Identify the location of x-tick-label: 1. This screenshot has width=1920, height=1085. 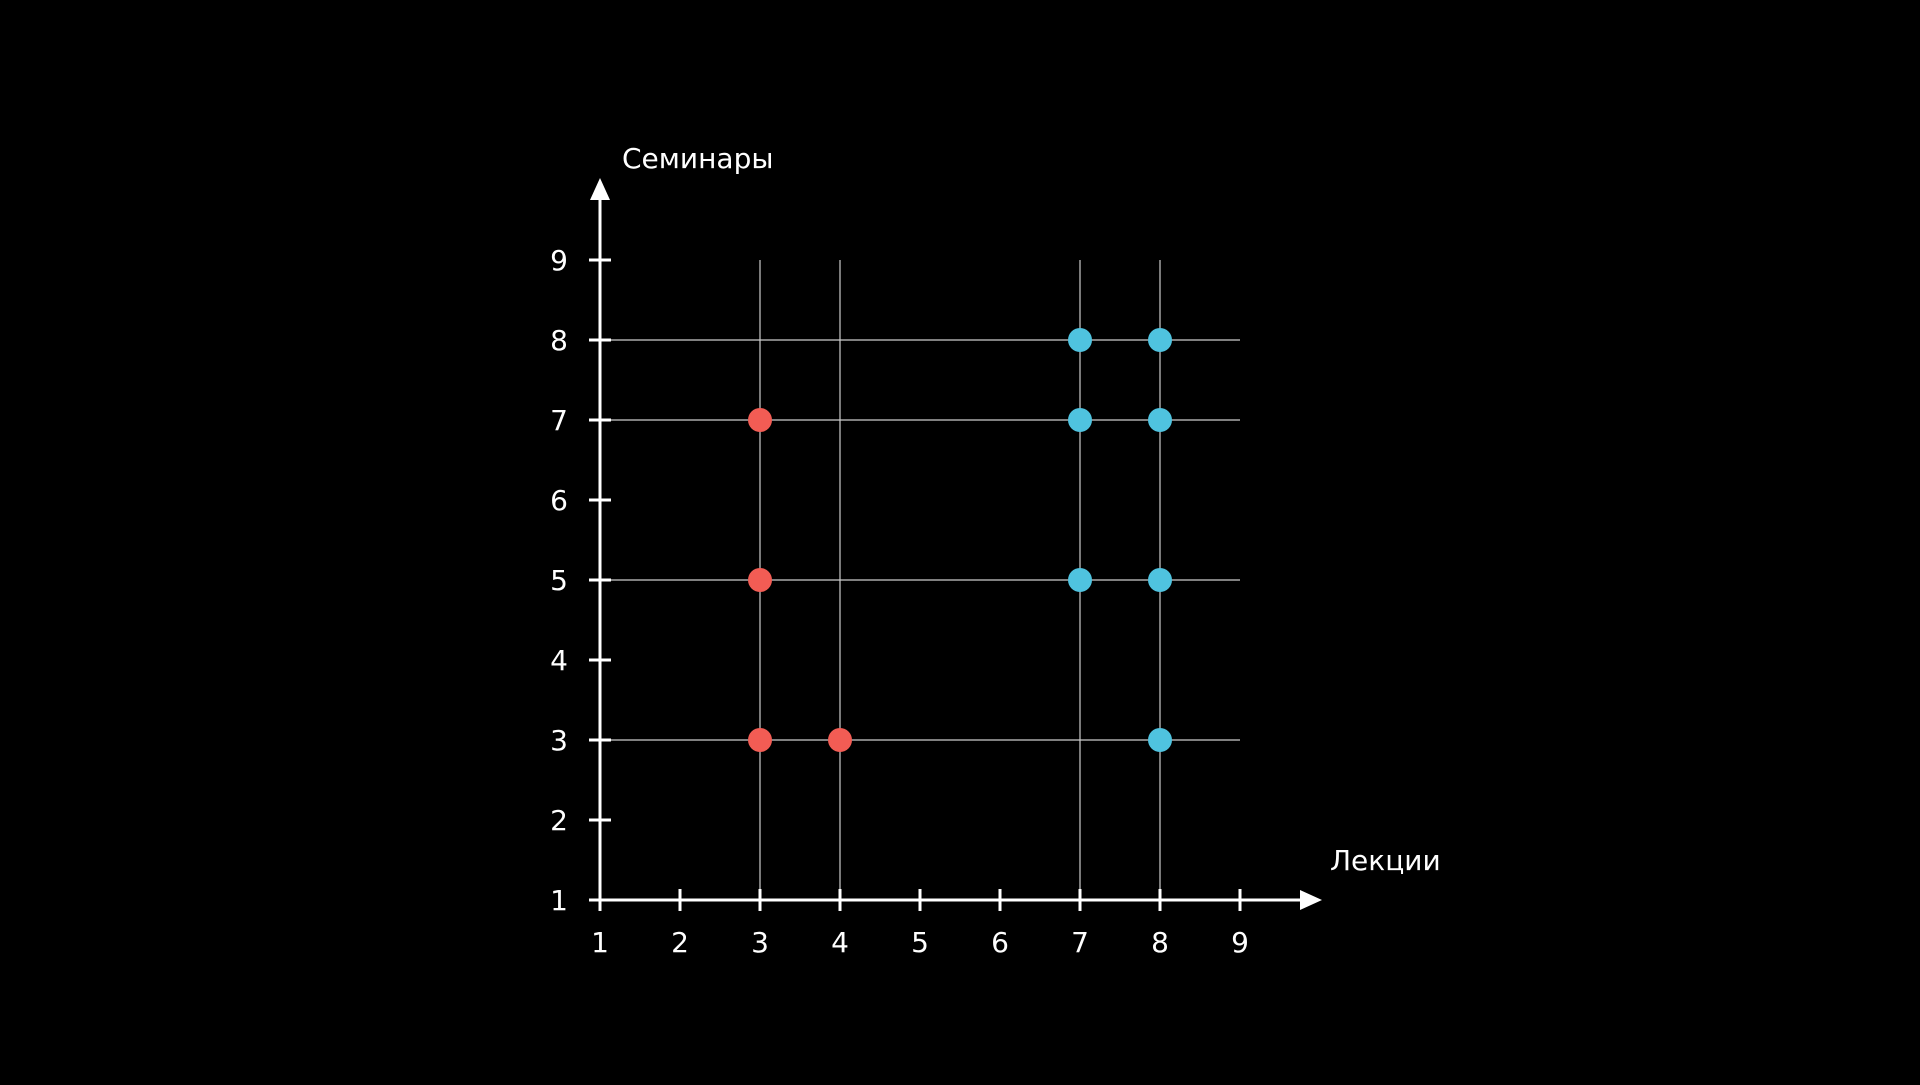
(600, 942).